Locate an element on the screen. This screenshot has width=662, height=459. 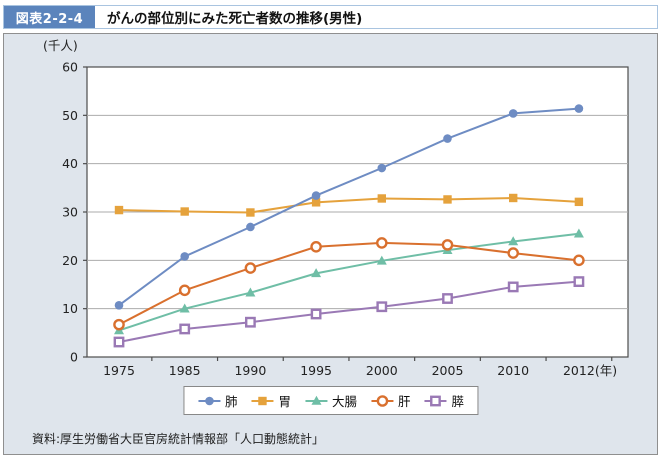
series-stomach is located at coordinates (349, 205).